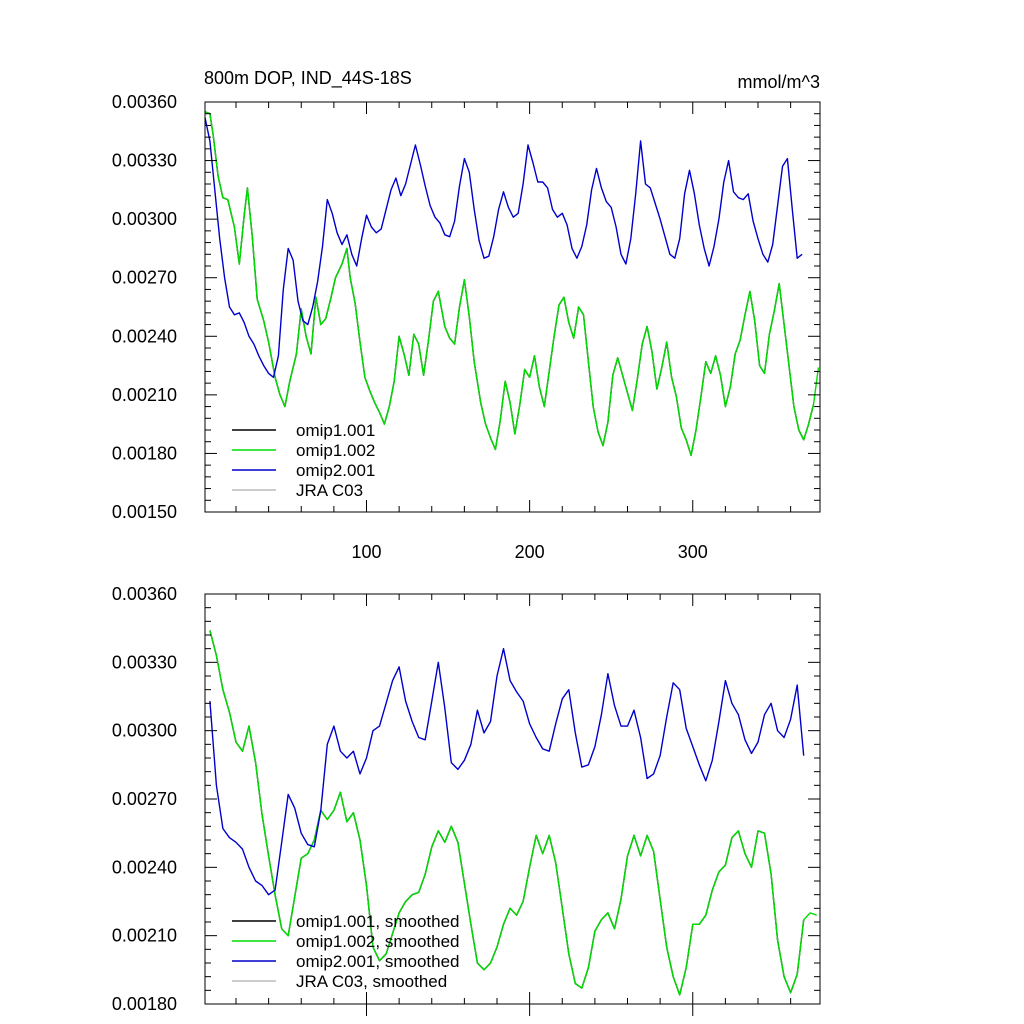 The height and width of the screenshot is (1024, 1024). Describe the element at coordinates (308, 78) in the screenshot. I see `top-panel-title: 800m DOP, IND_44S-18S` at that location.